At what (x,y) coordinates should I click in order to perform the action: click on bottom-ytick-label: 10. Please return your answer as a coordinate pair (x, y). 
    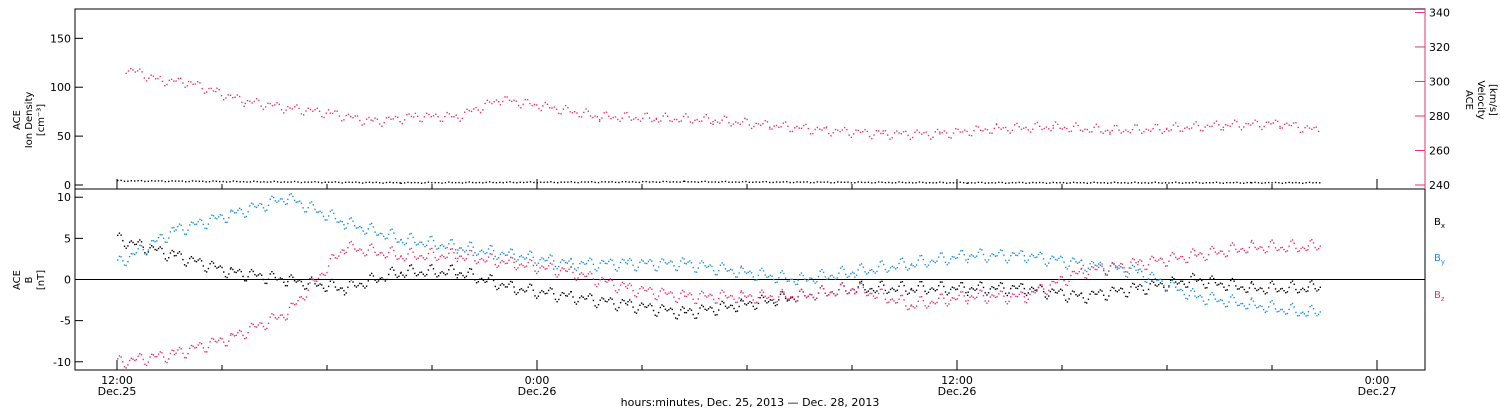
    Looking at the image, I should click on (64, 197).